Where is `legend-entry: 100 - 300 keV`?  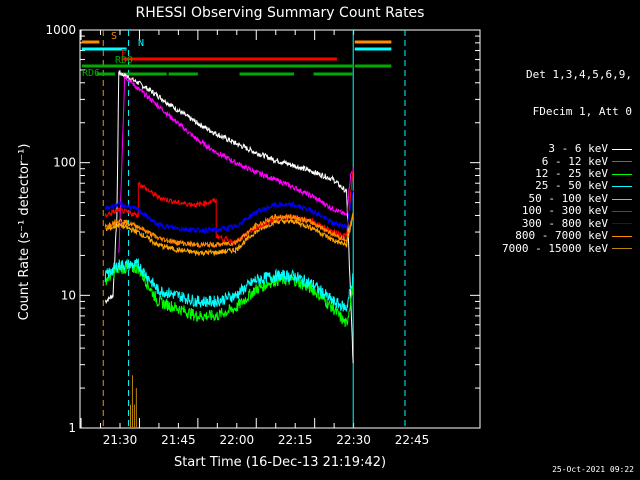
legend-entry: 100 - 300 keV is located at coordinates (567, 211).